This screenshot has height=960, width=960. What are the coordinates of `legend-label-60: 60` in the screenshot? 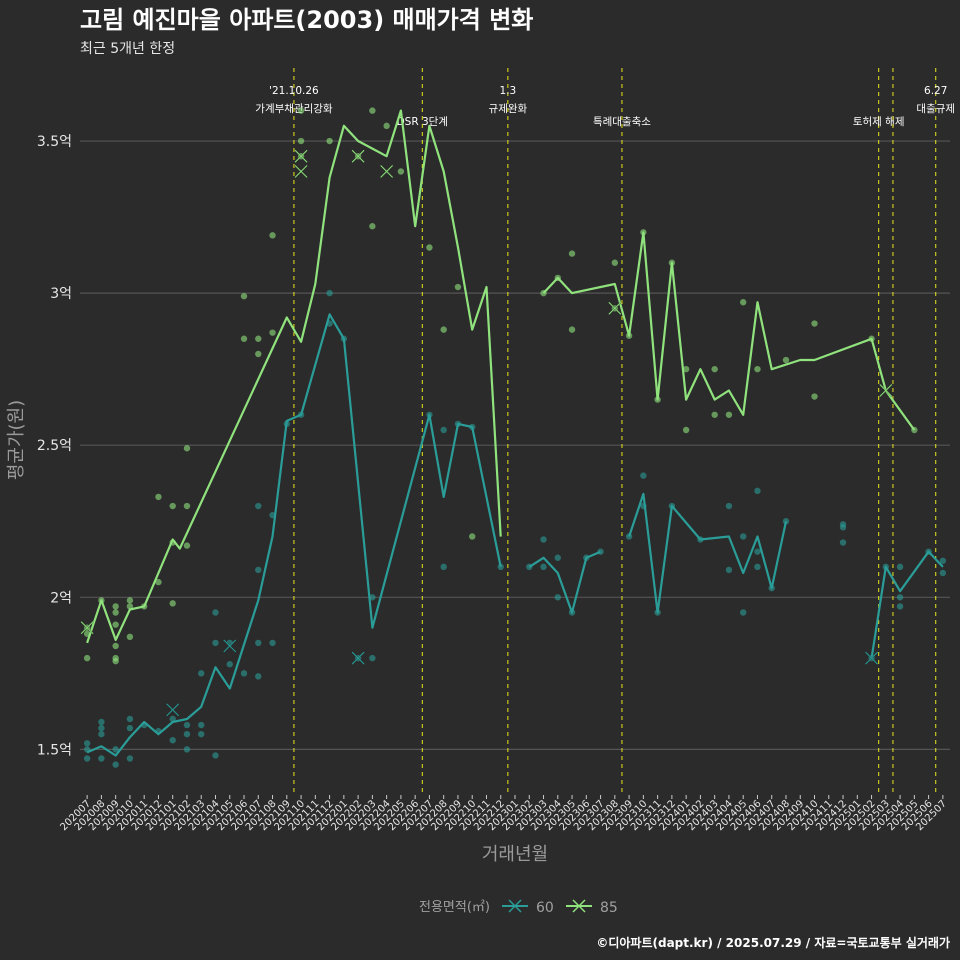 It's located at (545, 908).